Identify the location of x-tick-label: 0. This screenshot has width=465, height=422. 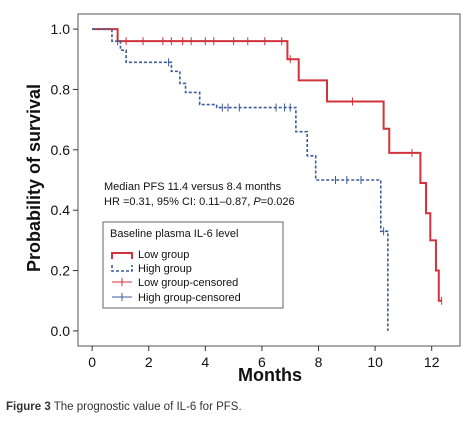
(92, 362).